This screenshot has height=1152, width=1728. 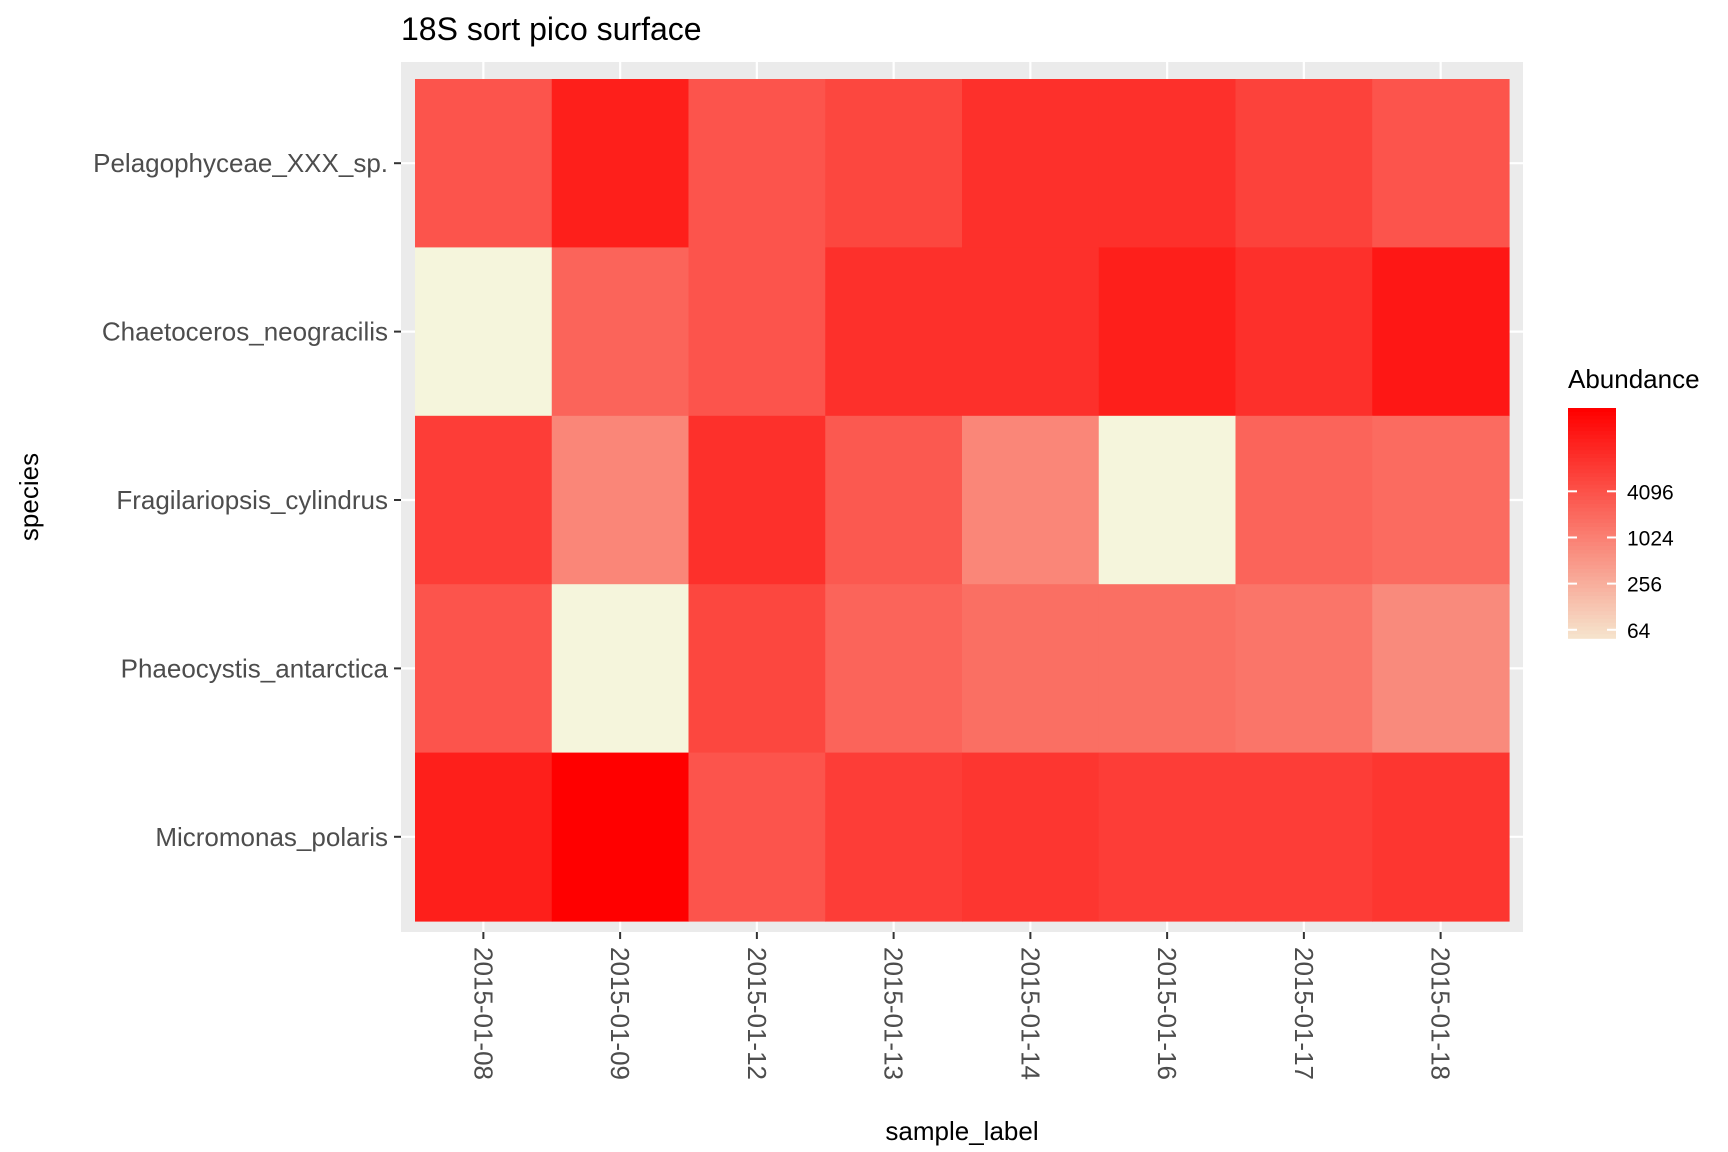 I want to click on legend-label: 64, so click(x=1639, y=631).